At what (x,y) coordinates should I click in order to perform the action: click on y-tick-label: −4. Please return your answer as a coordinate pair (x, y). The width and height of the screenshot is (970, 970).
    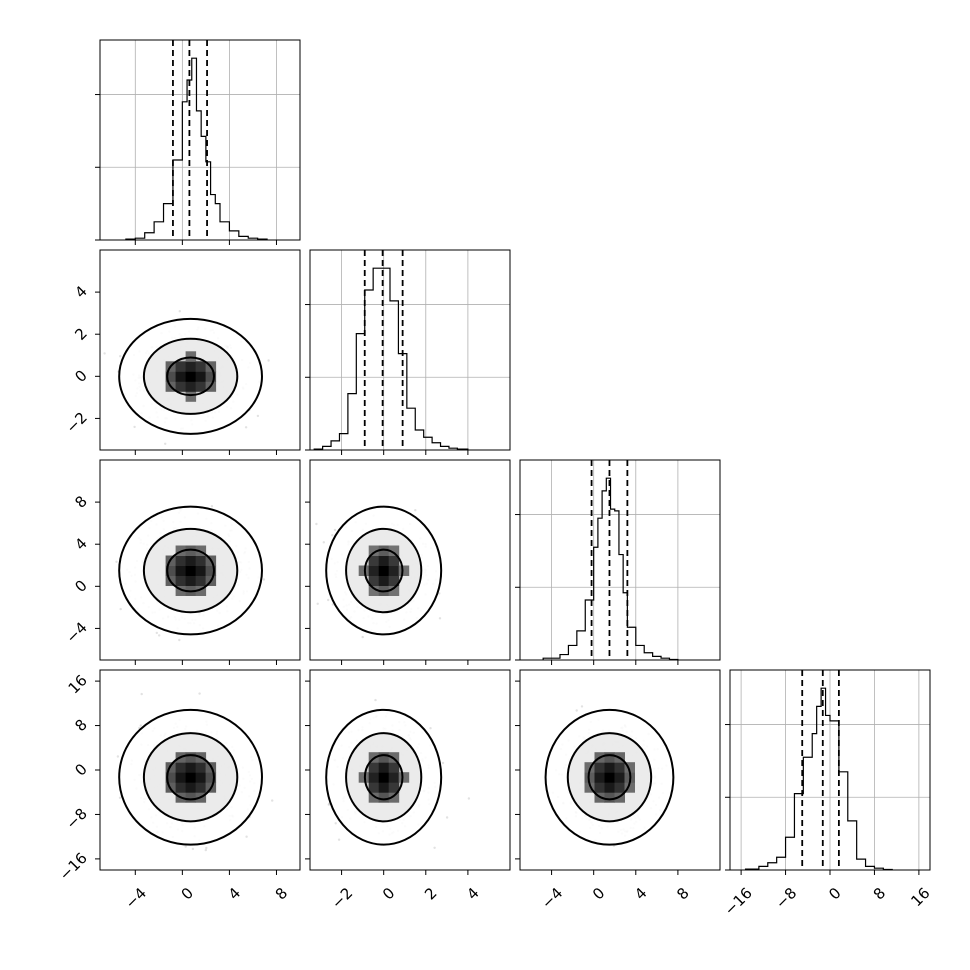
    Looking at the image, I should click on (76, 633).